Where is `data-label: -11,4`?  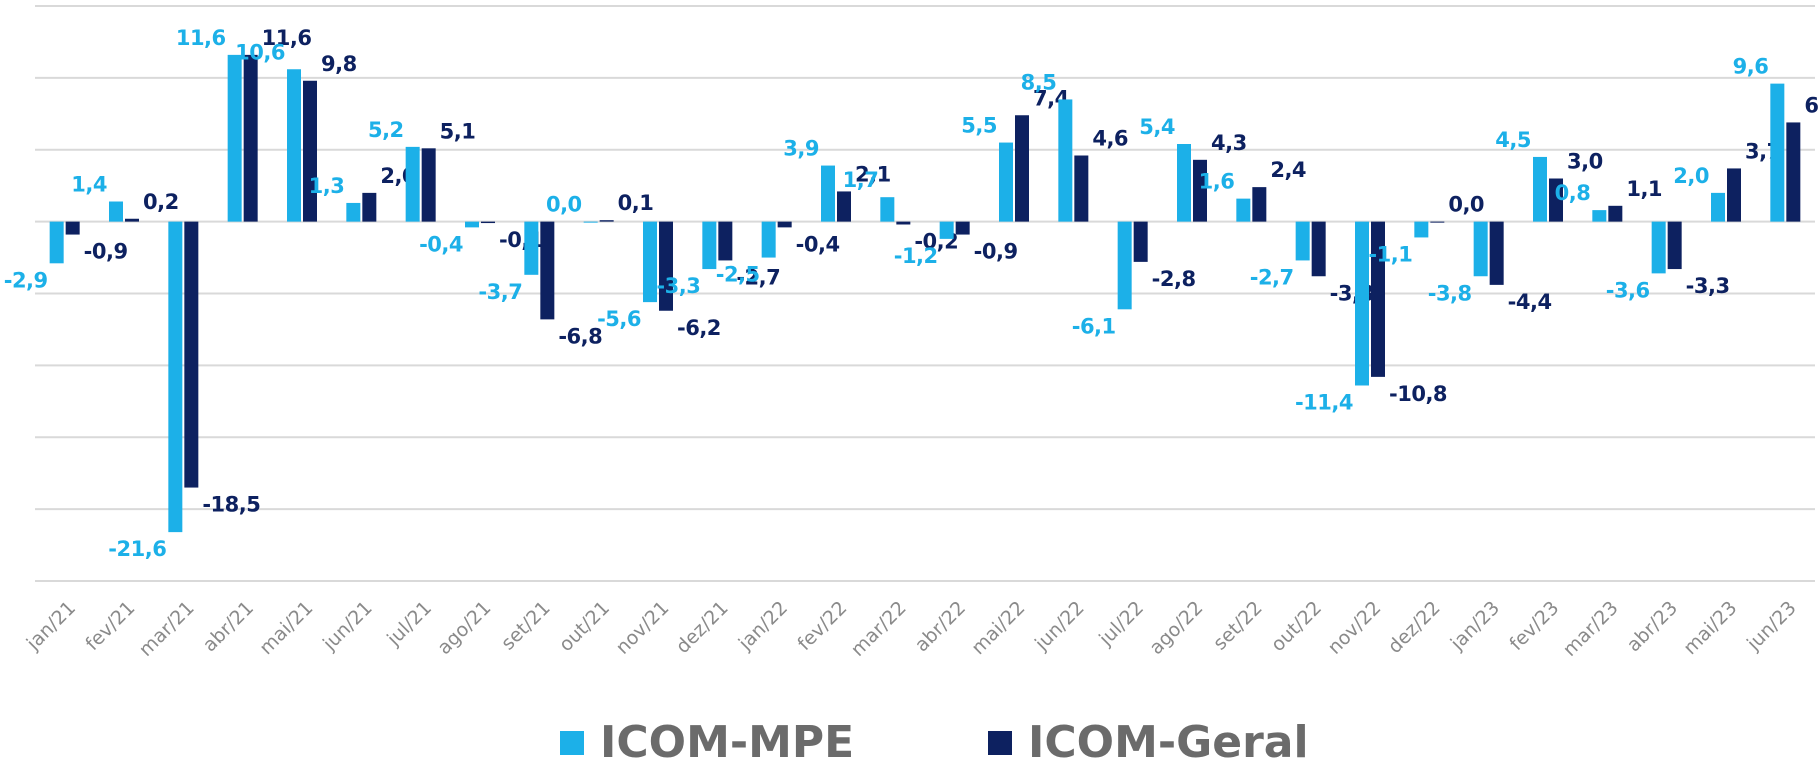 data-label: -11,4 is located at coordinates (1324, 403).